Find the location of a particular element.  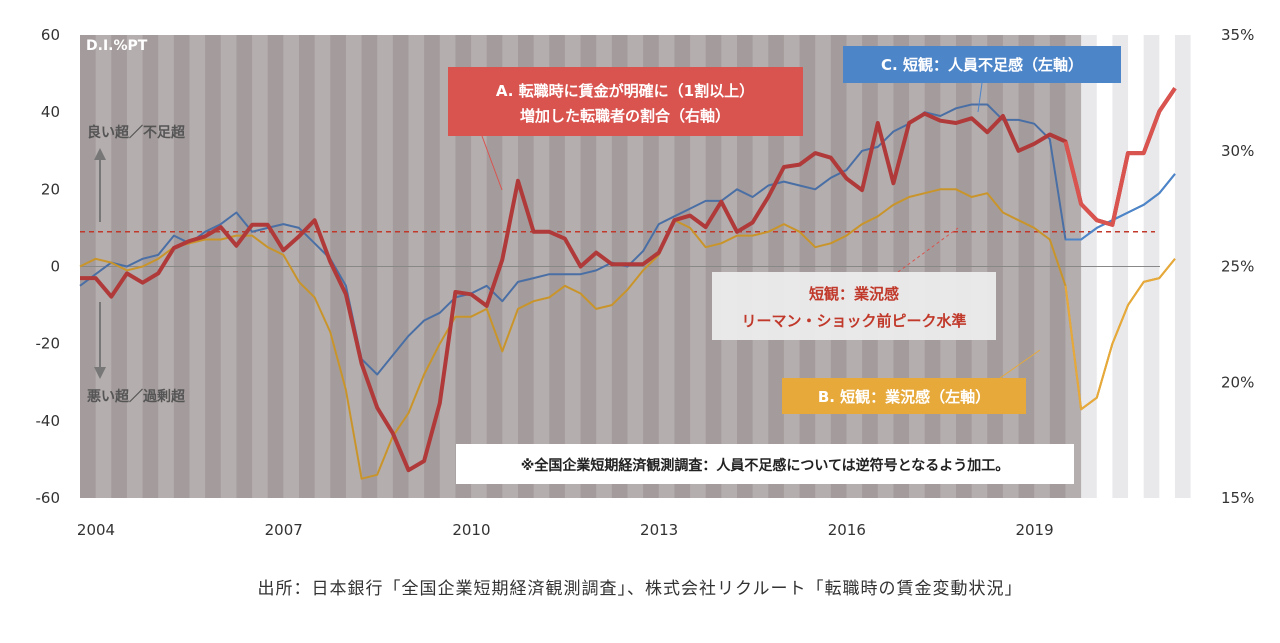

y2-tick-label: 25% is located at coordinates (1237, 267).